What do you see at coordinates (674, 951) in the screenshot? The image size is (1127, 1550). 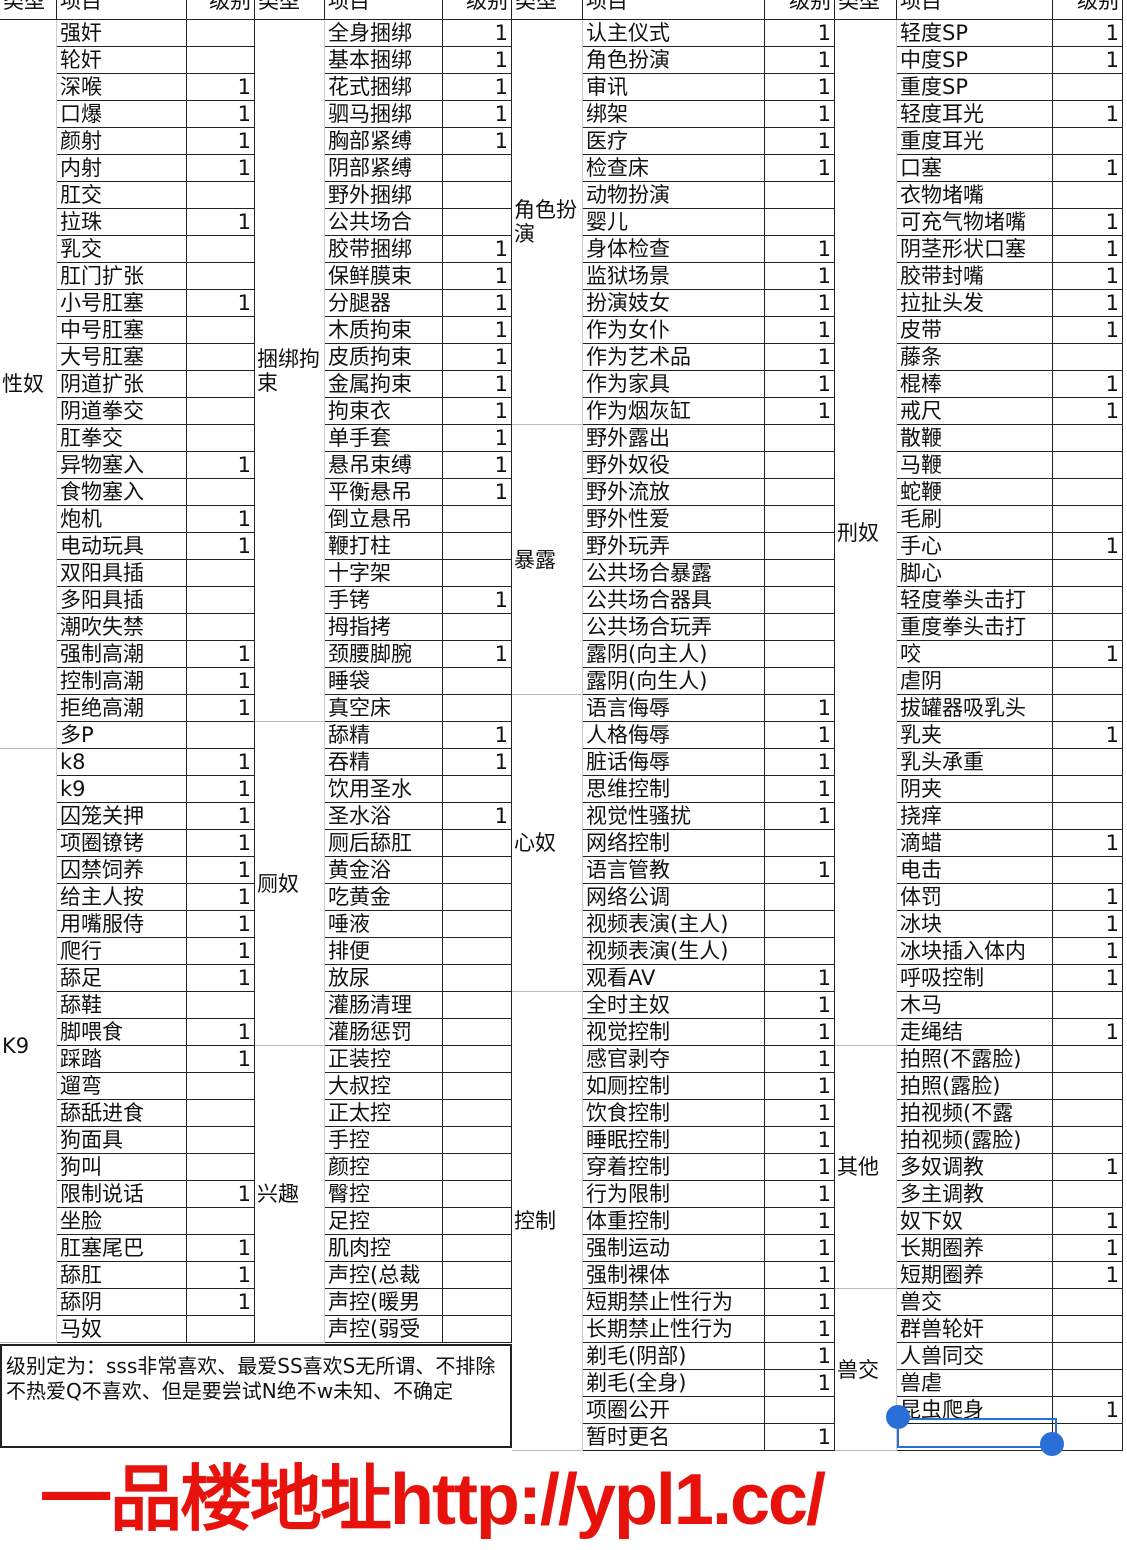 I see `item-cell: 视频表演(生人)` at bounding box center [674, 951].